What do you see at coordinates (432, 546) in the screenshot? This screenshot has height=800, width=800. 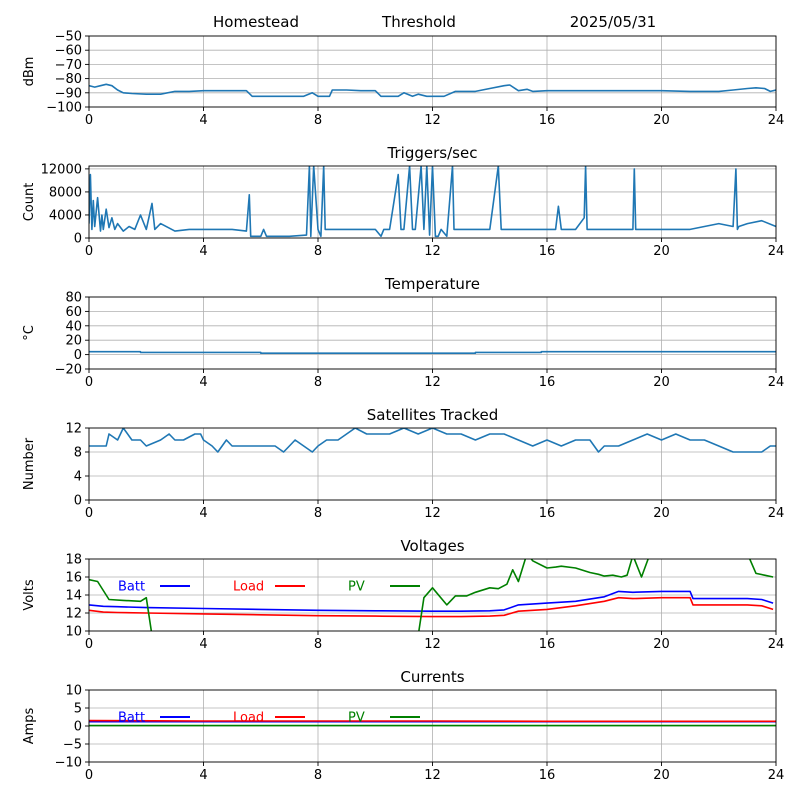 I see `chart-title: Voltages` at bounding box center [432, 546].